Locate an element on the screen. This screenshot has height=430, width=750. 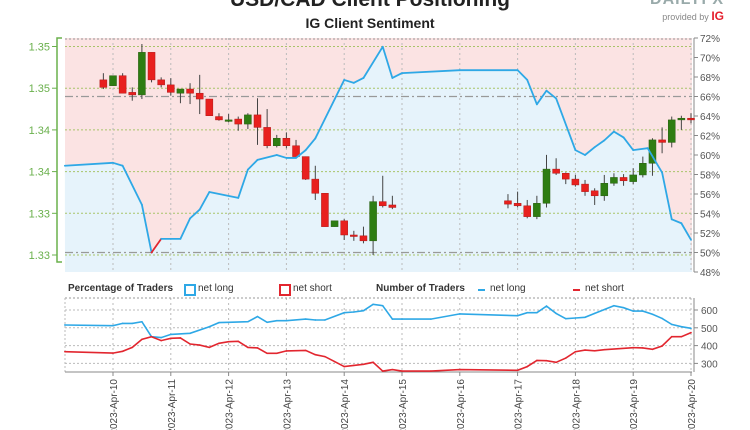
count-tick-label: 300 is located at coordinates (709, 364).